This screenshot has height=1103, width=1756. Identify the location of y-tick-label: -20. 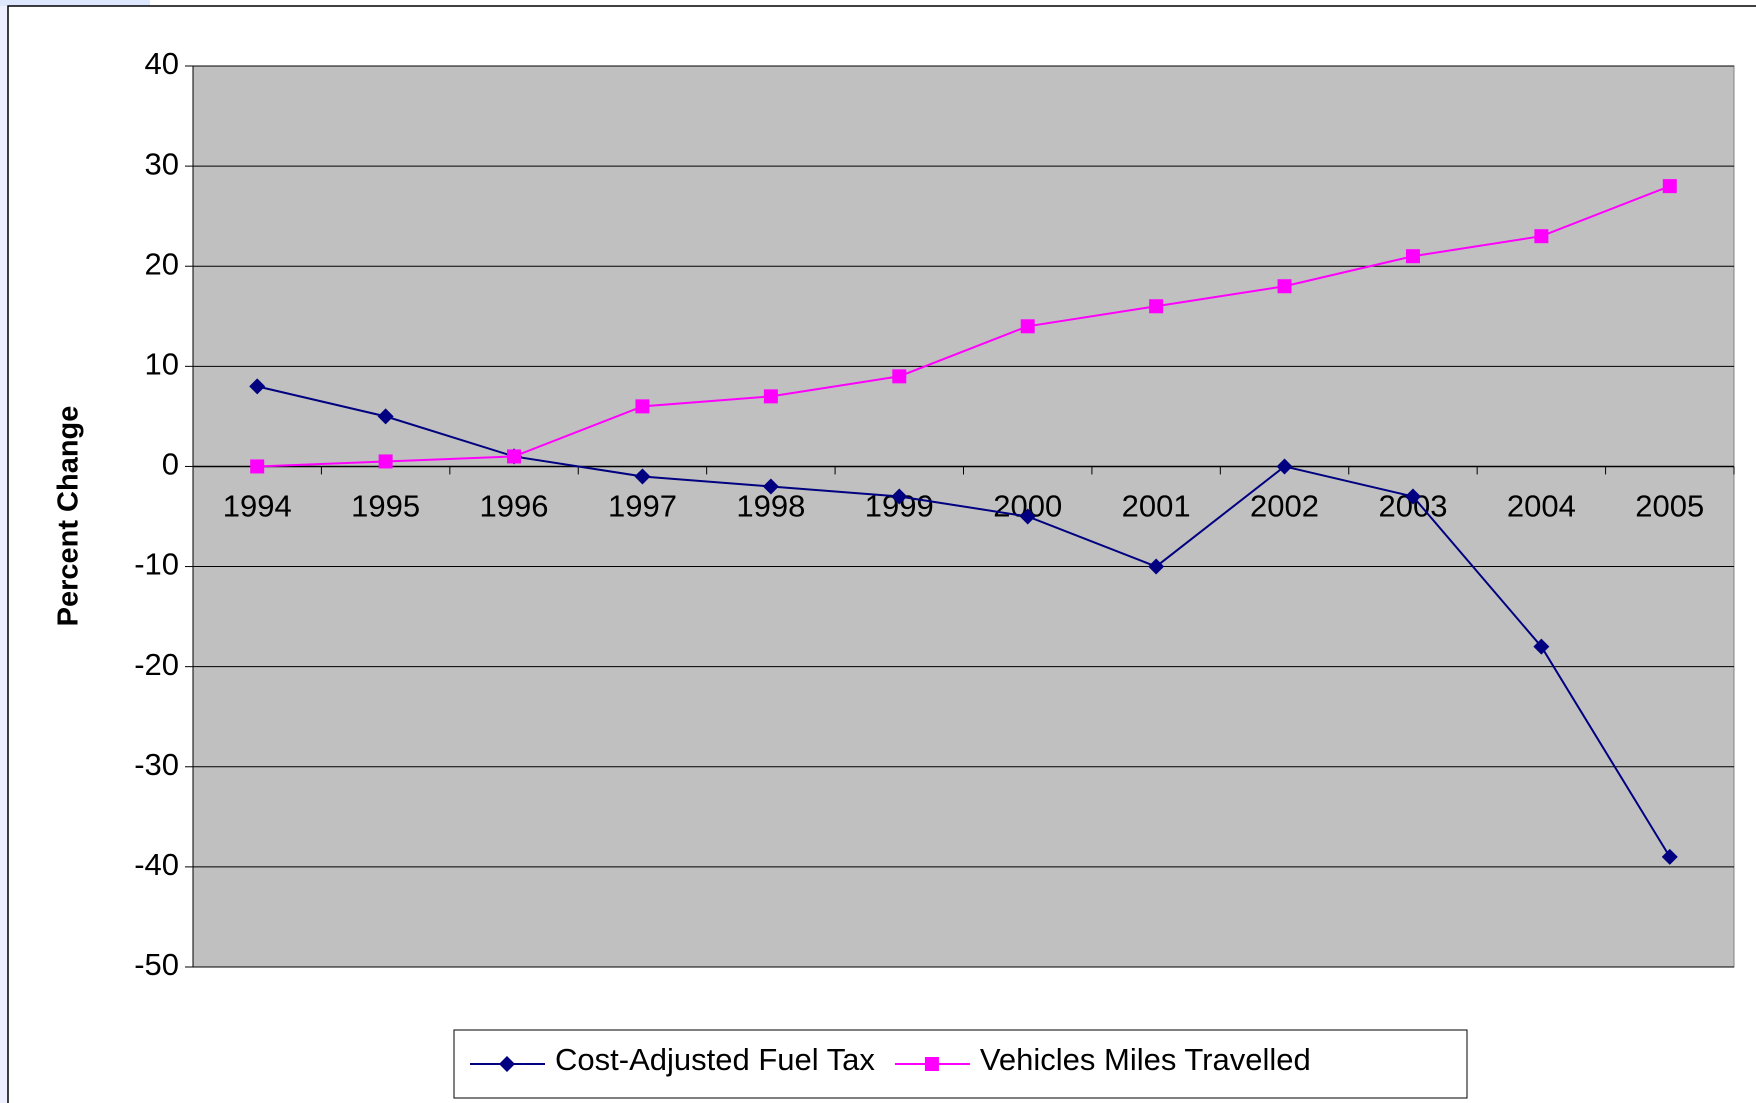
(156, 664).